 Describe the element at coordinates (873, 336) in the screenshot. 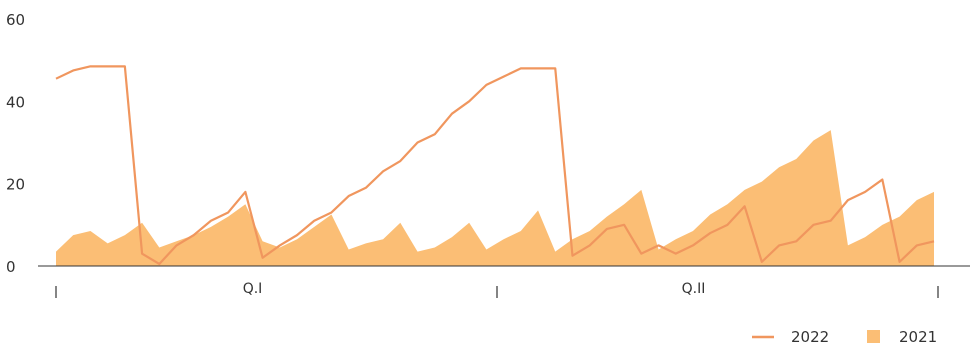

I see `legend-swatch-2021` at that location.